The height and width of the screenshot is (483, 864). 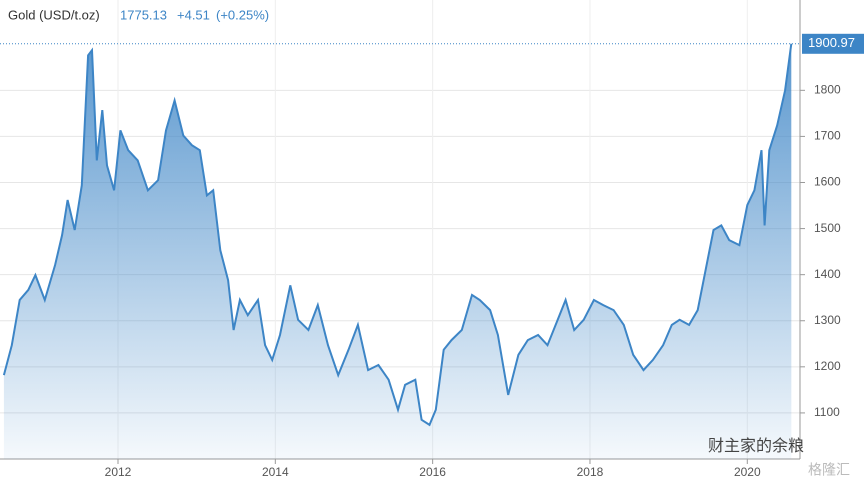 What do you see at coordinates (590, 472) in the screenshot?
I see `x-tick-label: 2018` at bounding box center [590, 472].